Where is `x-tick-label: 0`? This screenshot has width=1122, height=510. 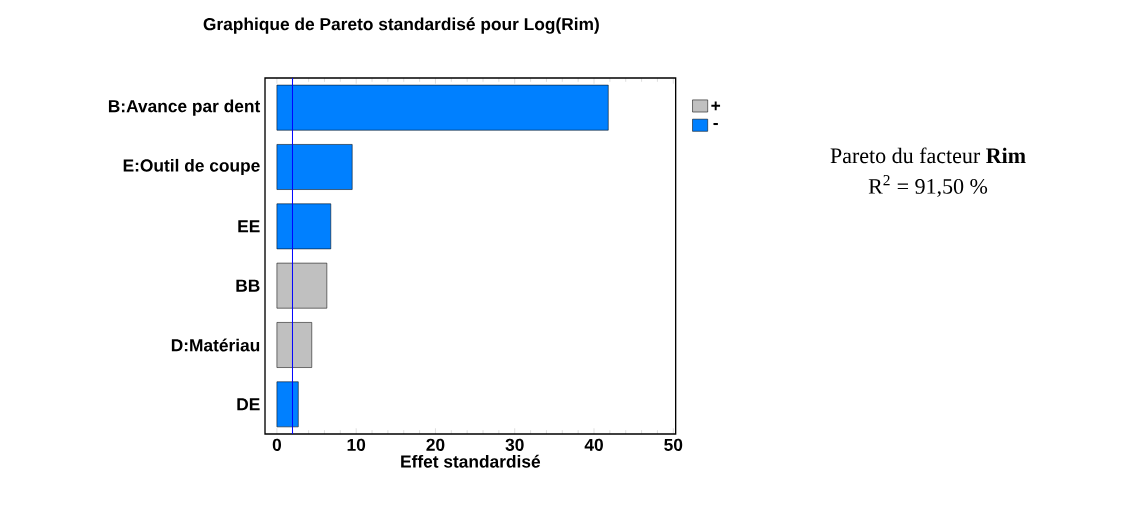
x-tick-label: 0 is located at coordinates (277, 444).